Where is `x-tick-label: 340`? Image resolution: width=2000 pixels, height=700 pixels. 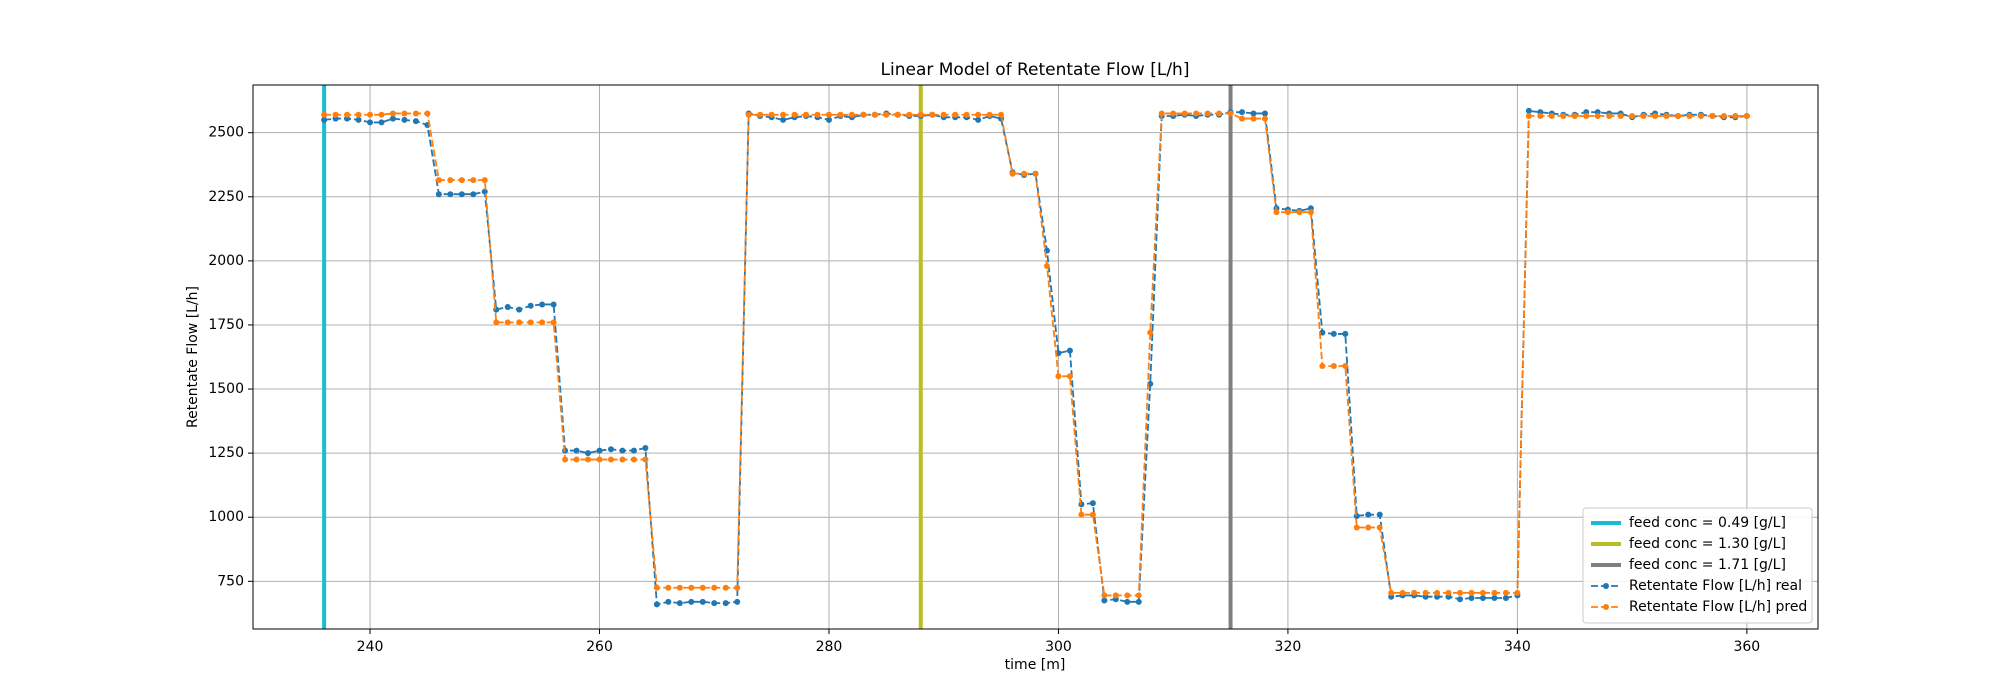 x-tick-label: 340 is located at coordinates (1517, 647).